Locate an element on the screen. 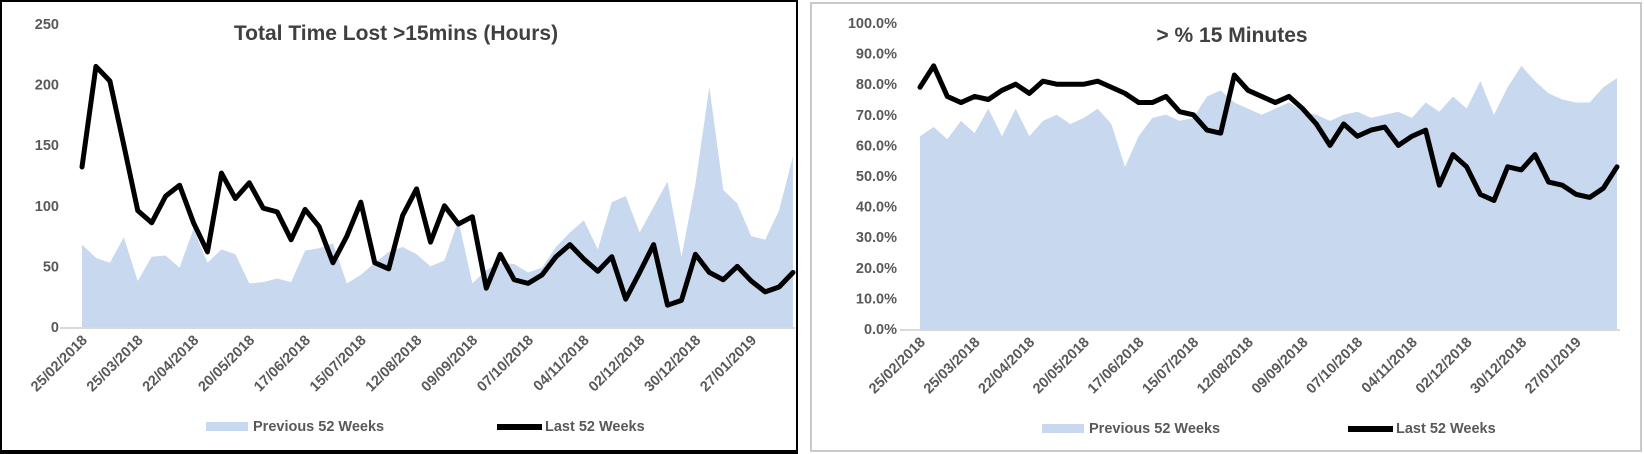  y-axis-tick-label: 50 is located at coordinates (51, 267).